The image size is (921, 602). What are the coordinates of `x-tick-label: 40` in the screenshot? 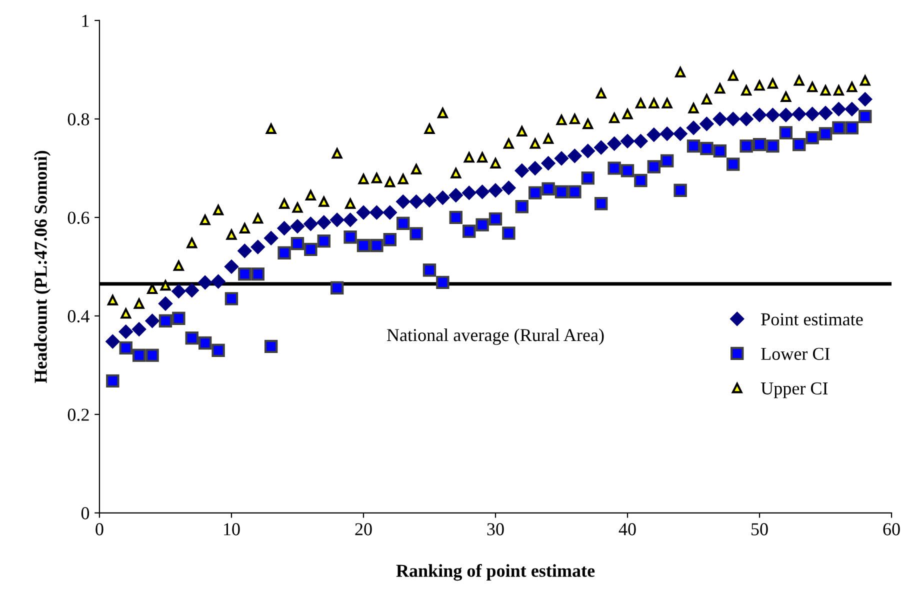 It's located at (627, 529).